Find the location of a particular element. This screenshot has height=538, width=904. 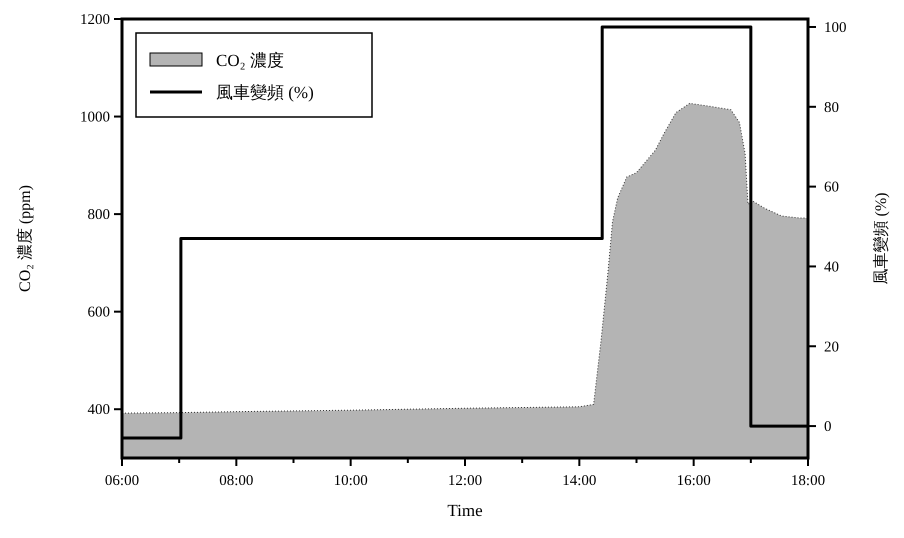

y-axis-title: CO₂ 濃度 (ppm) is located at coordinates (25, 238).